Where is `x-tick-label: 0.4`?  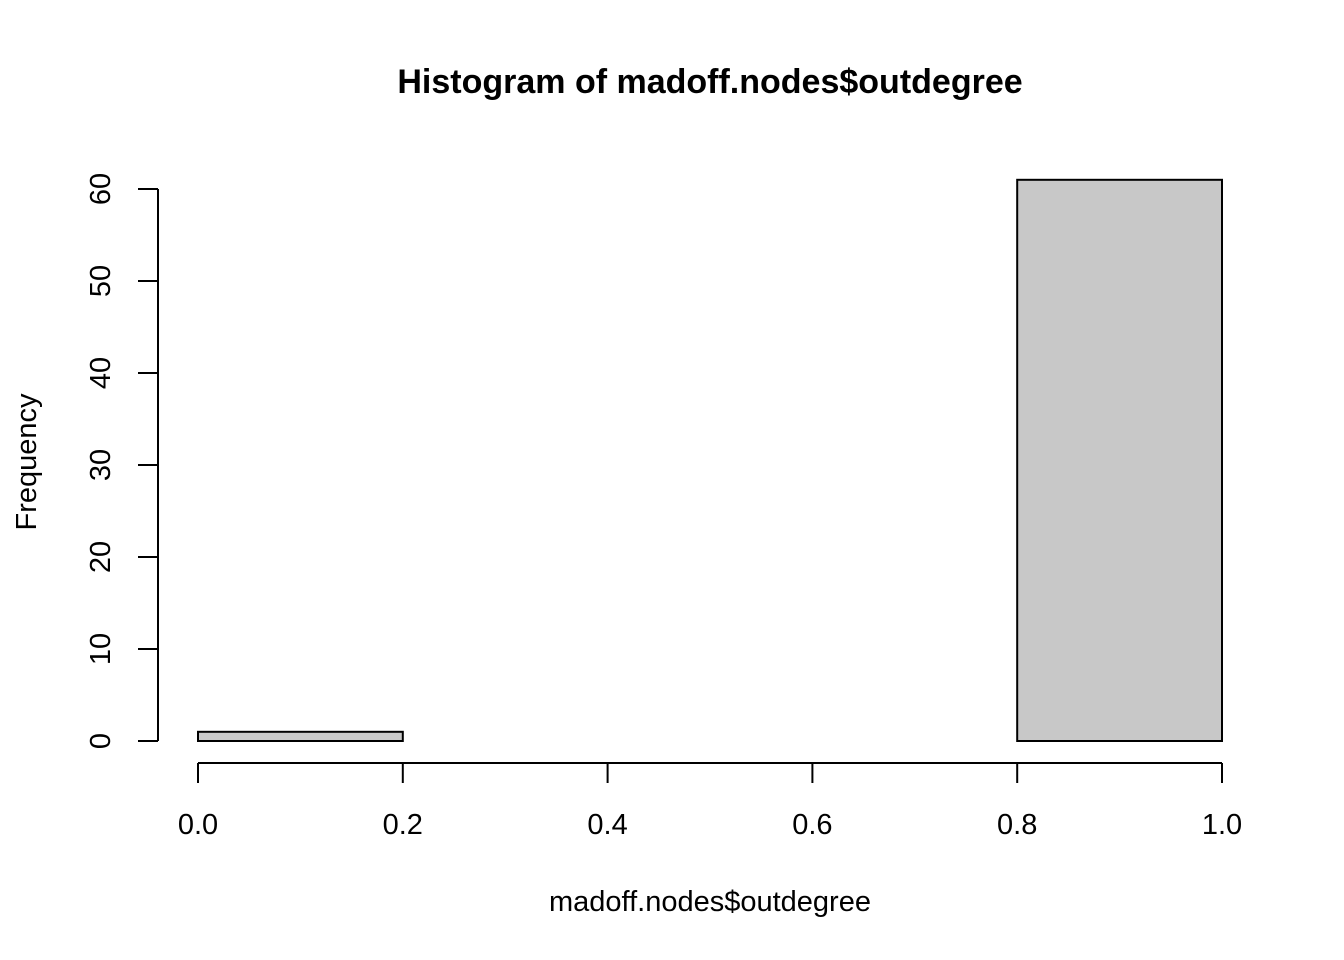
x-tick-label: 0.4 is located at coordinates (607, 825).